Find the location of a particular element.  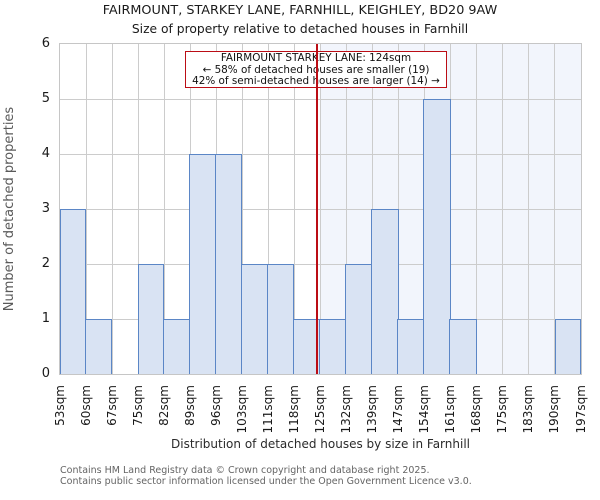

y-tick-label: 3 is located at coordinates (45, 208).